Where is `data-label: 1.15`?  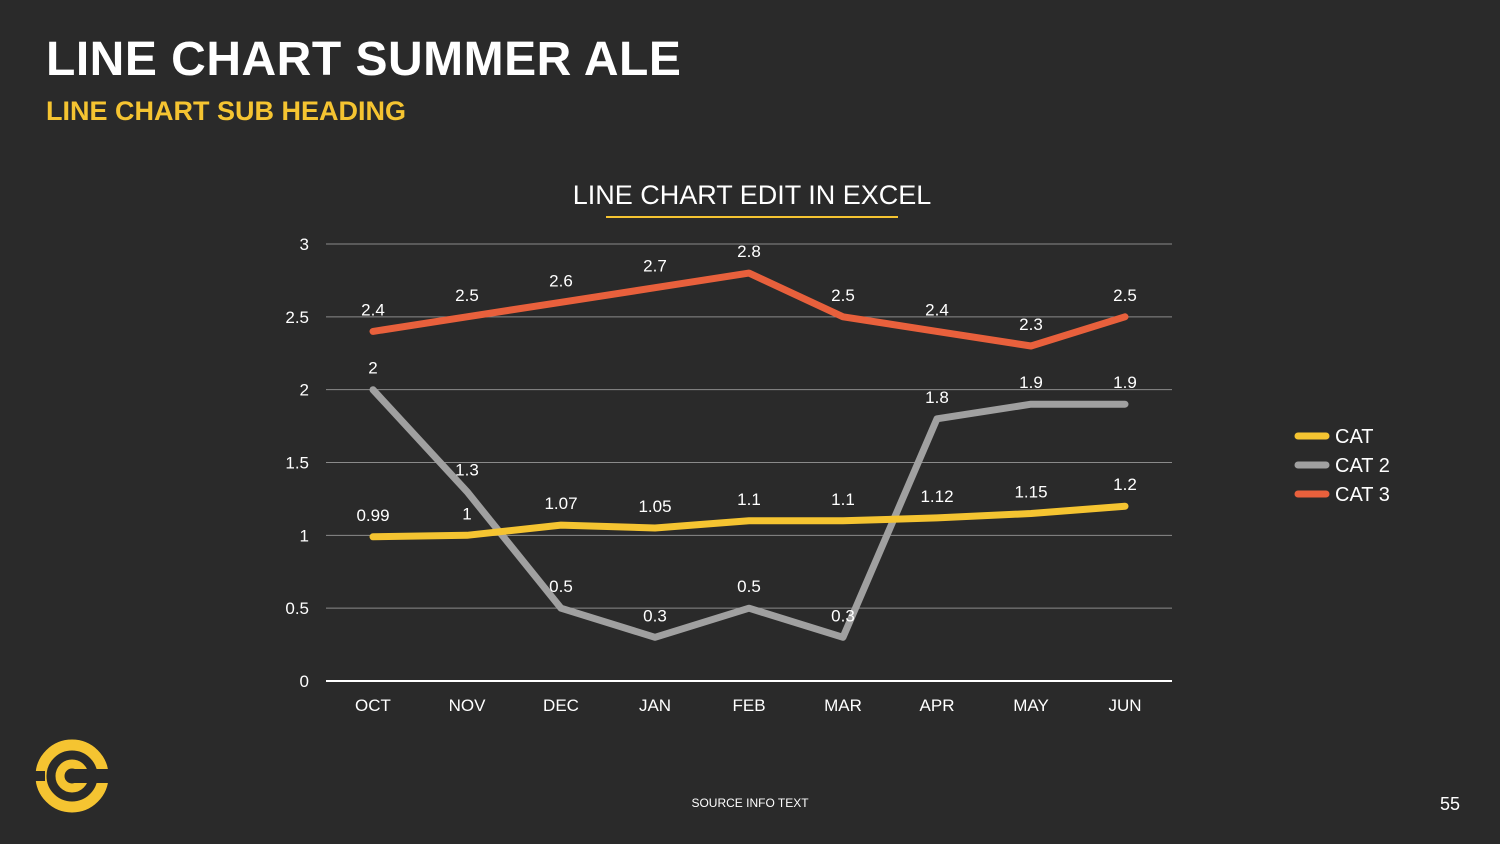
data-label: 1.15 is located at coordinates (1030, 491).